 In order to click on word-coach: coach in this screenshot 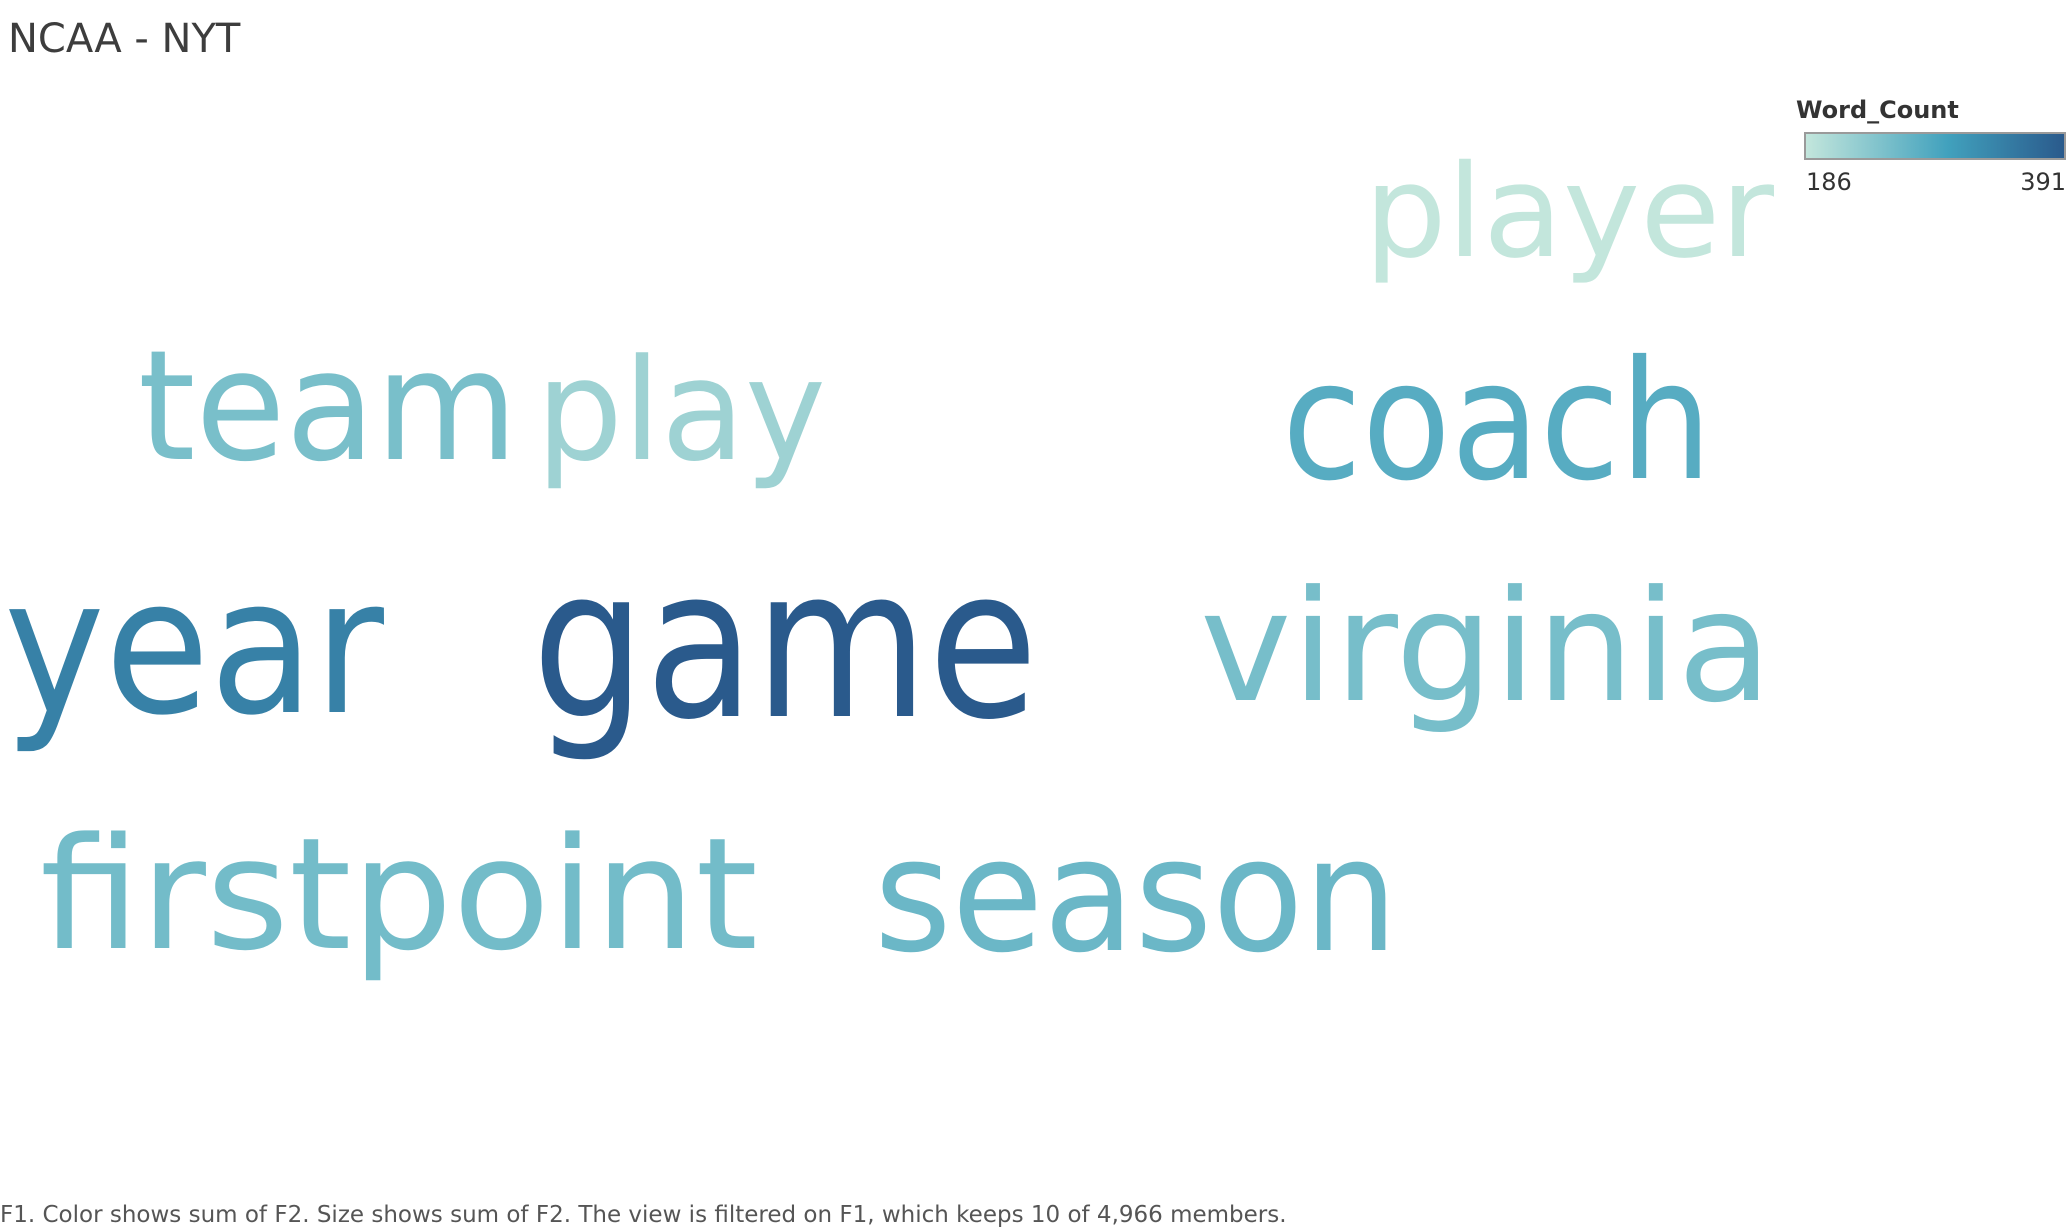, I will do `click(1497, 421)`.